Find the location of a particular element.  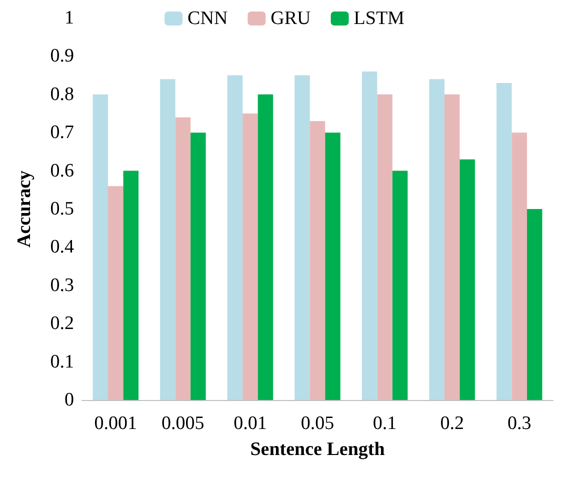

legend-label: LSTM is located at coordinates (379, 18).